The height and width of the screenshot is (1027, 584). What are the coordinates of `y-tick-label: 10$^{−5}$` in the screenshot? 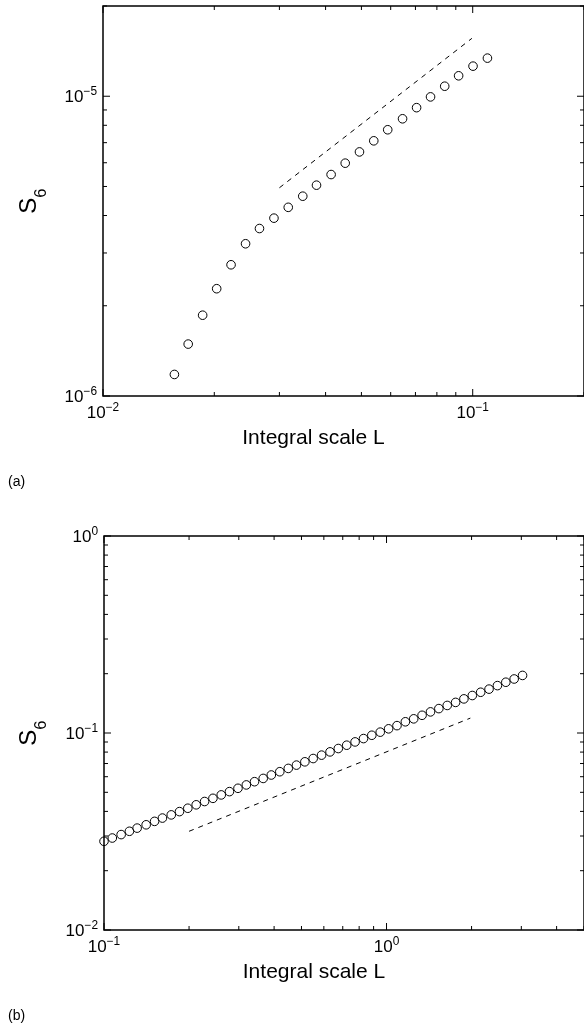 It's located at (81, 95).